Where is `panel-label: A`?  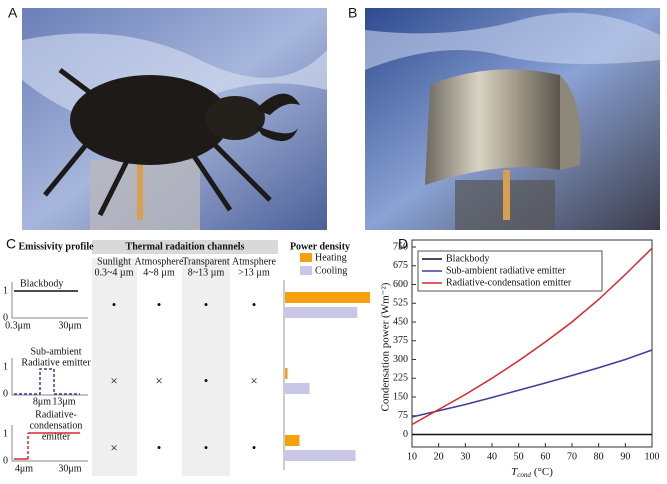 panel-label: A is located at coordinates (13, 13).